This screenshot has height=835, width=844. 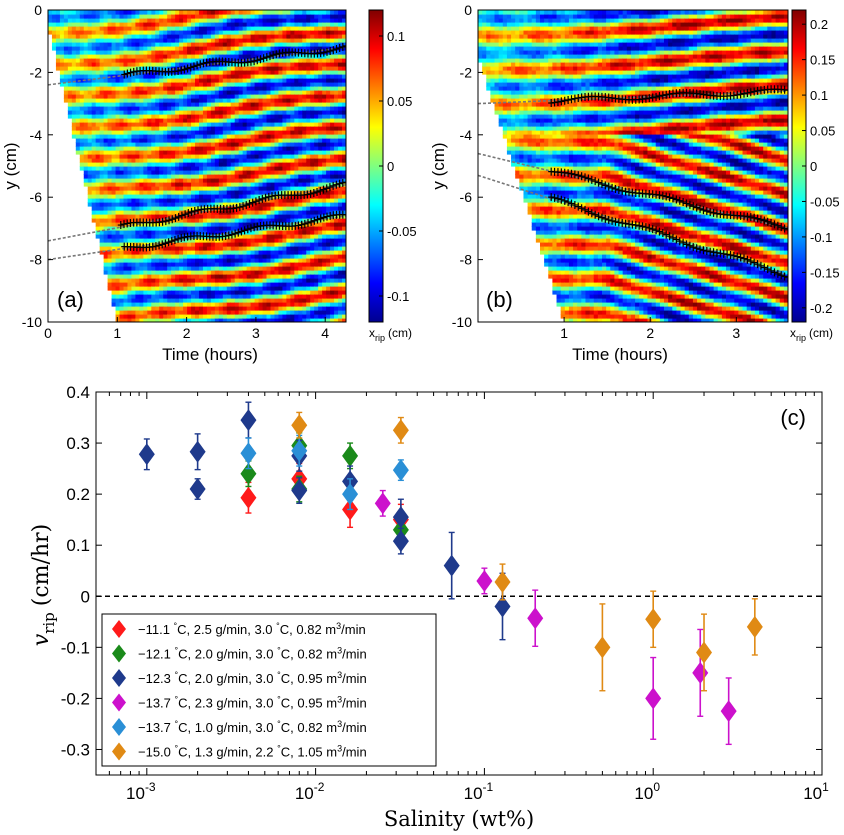 I want to click on panel-a-ytick-label: -6, so click(x=36, y=197).